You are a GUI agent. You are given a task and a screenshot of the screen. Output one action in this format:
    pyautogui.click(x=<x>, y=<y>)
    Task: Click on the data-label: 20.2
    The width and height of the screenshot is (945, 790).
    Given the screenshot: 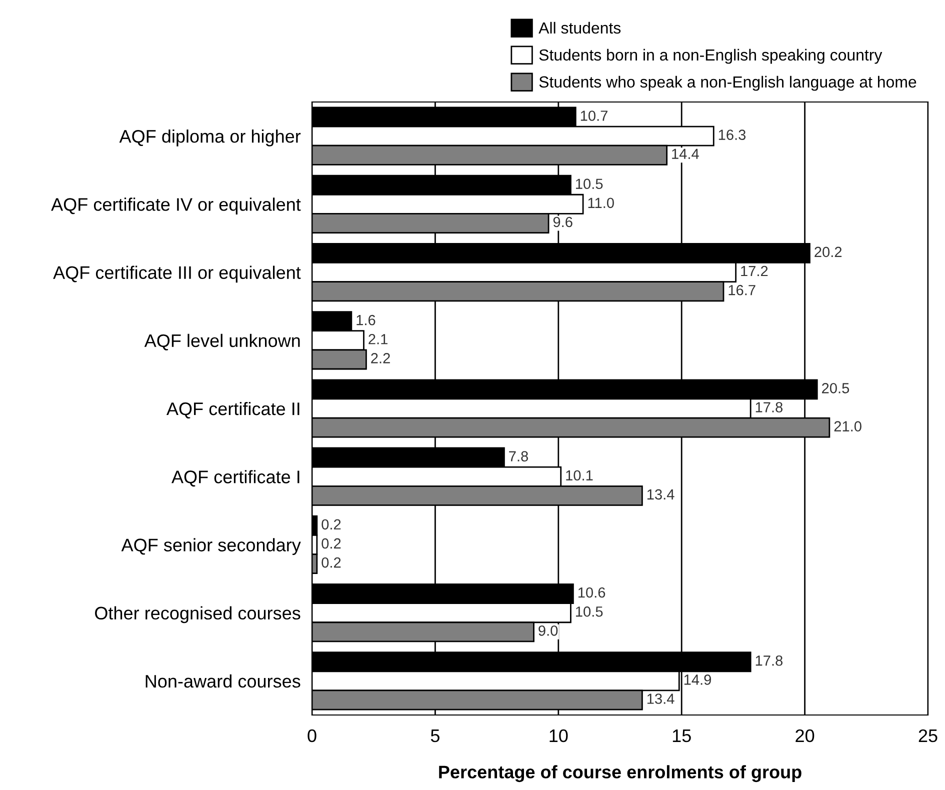 What is the action you would take?
    pyautogui.click(x=828, y=252)
    